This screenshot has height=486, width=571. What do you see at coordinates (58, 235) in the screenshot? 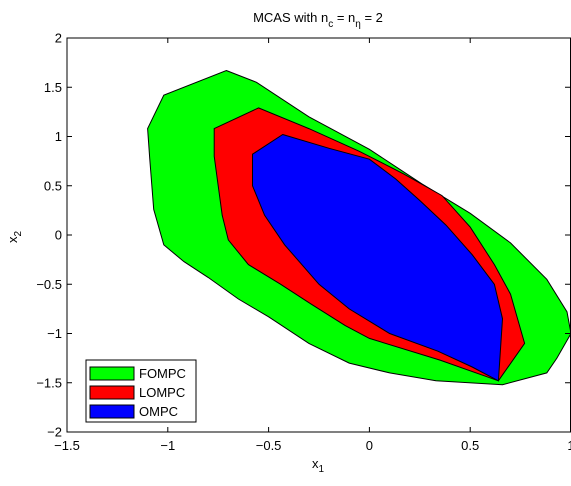
I see `y-tick-label: 0` at bounding box center [58, 235].